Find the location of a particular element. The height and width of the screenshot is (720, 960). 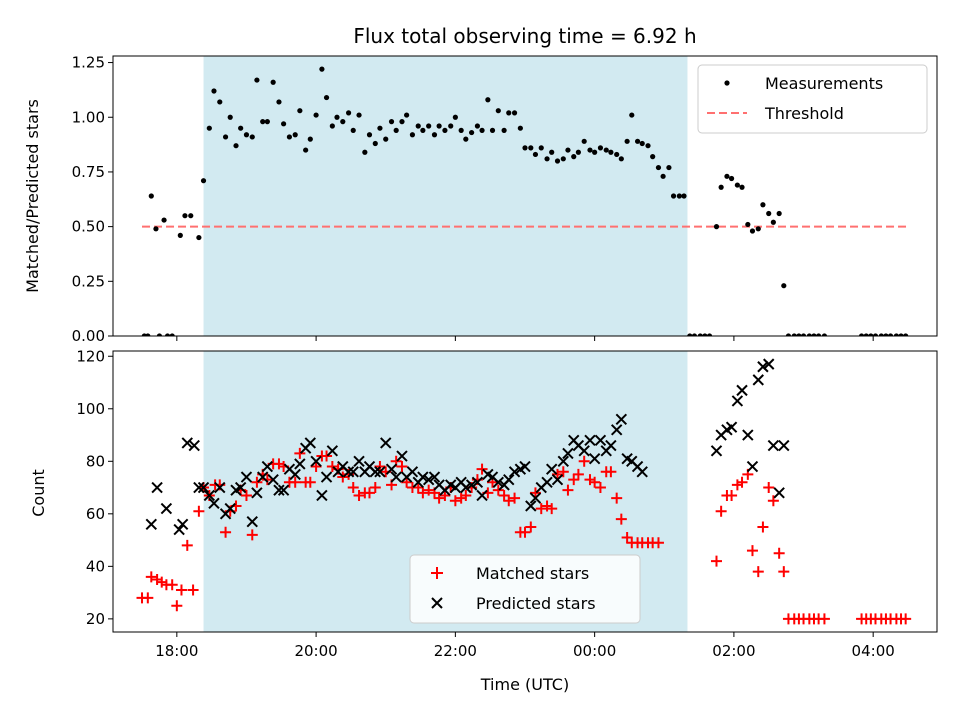

legend-box is located at coordinates (525, 589).